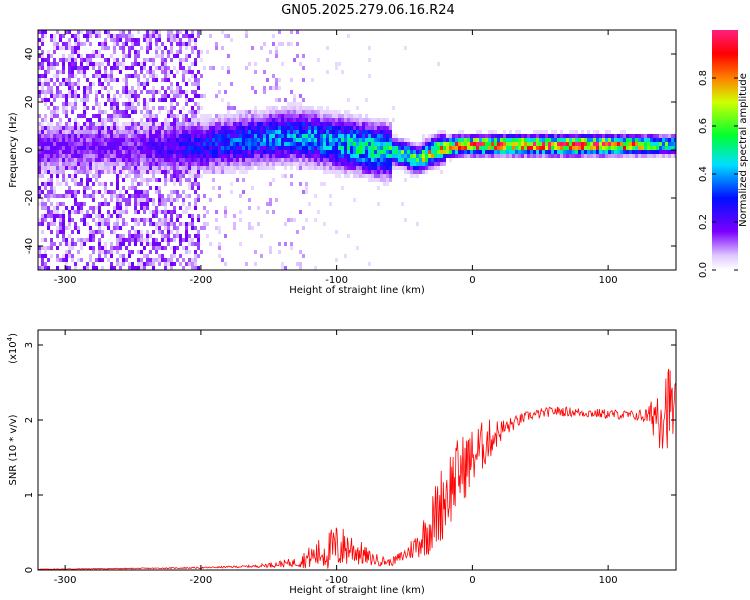 The height and width of the screenshot is (600, 750). I want to click on spectrogram-cell-1931, so click(186, 196).